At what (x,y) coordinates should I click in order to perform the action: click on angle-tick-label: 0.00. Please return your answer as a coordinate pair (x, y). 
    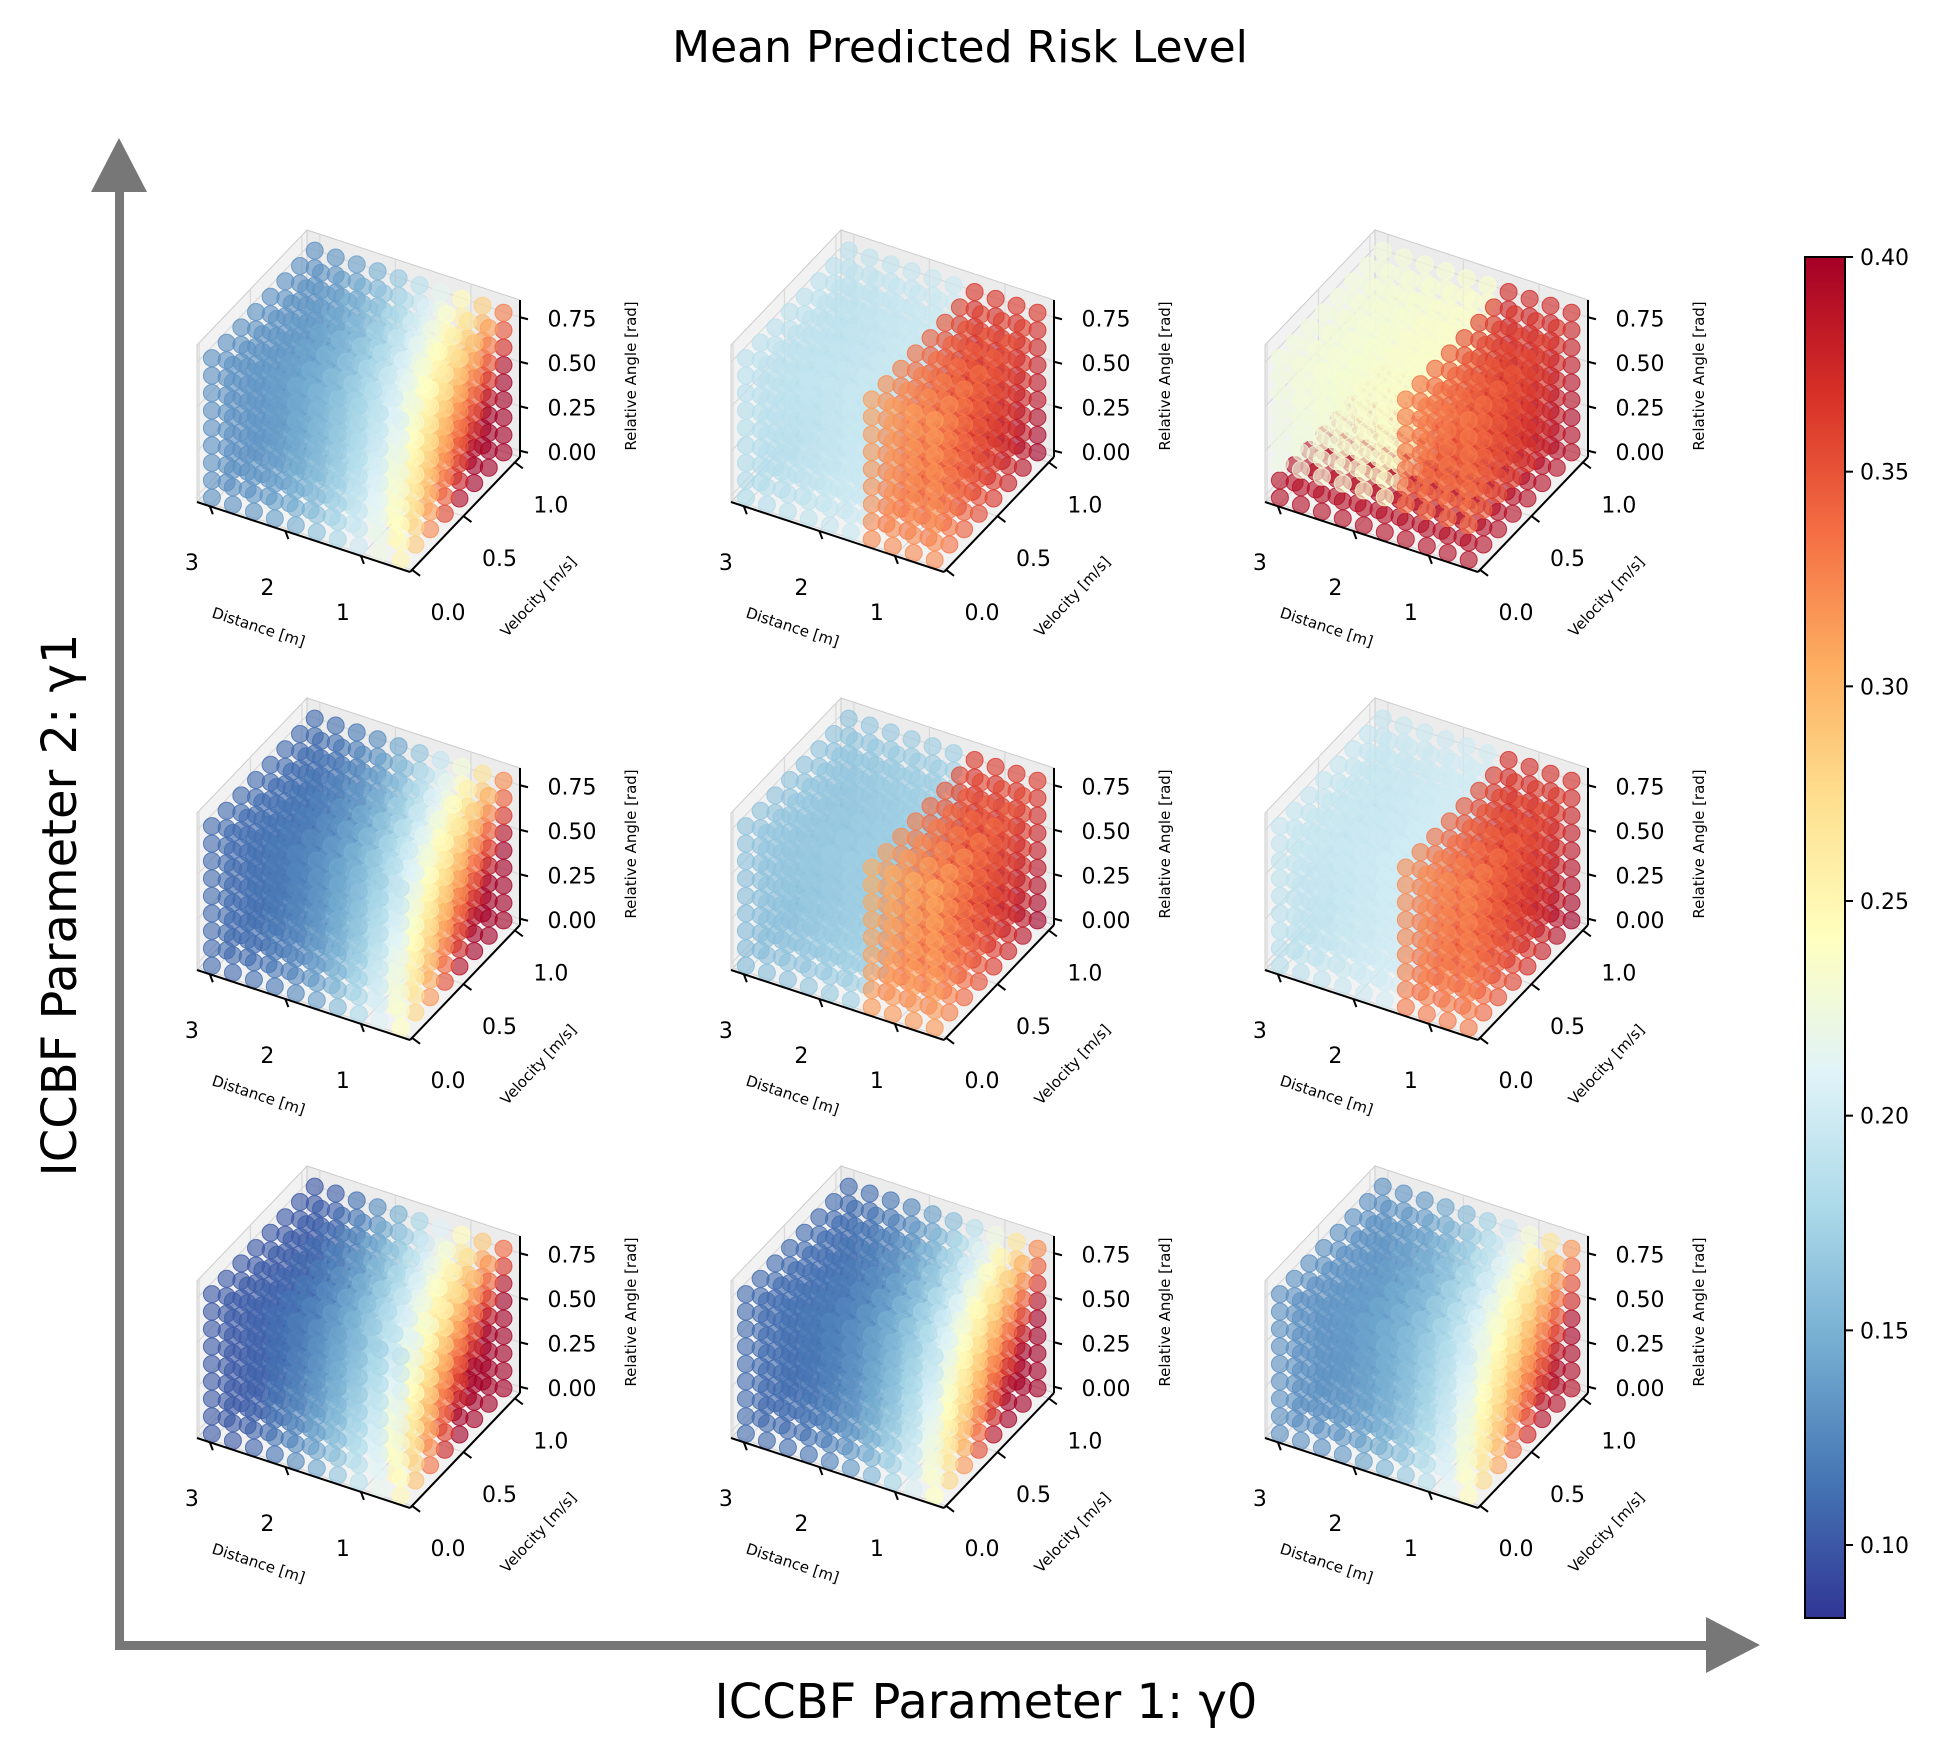
    Looking at the image, I should click on (1640, 921).